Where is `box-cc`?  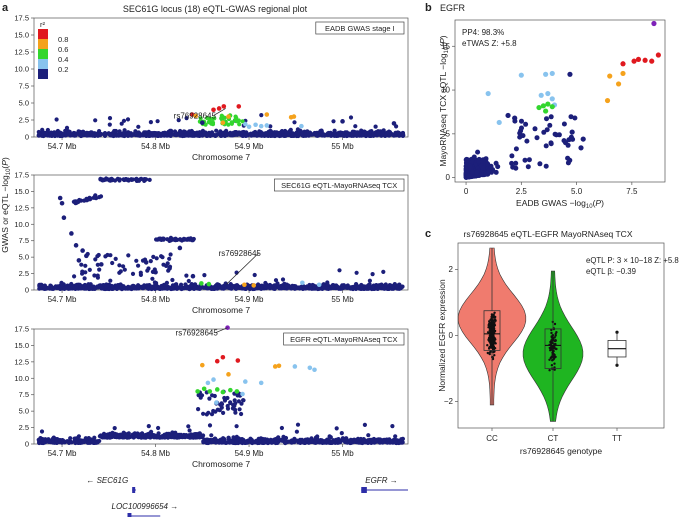
box-cc is located at coordinates (492, 330).